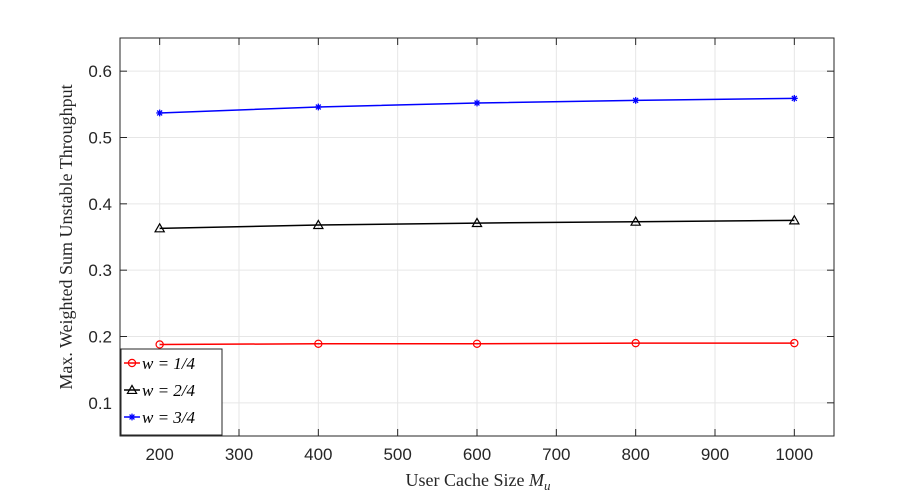 Image resolution: width=922 pixels, height=497 pixels. I want to click on x-tick-label: 600, so click(477, 454).